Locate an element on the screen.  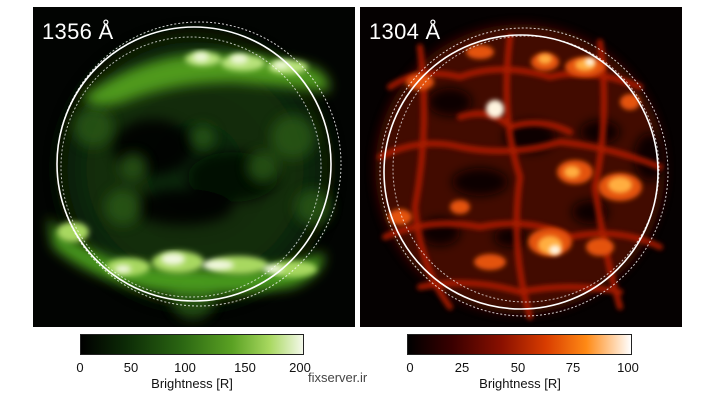
colorbar-1356-label: Brightness [R] is located at coordinates (192, 383).